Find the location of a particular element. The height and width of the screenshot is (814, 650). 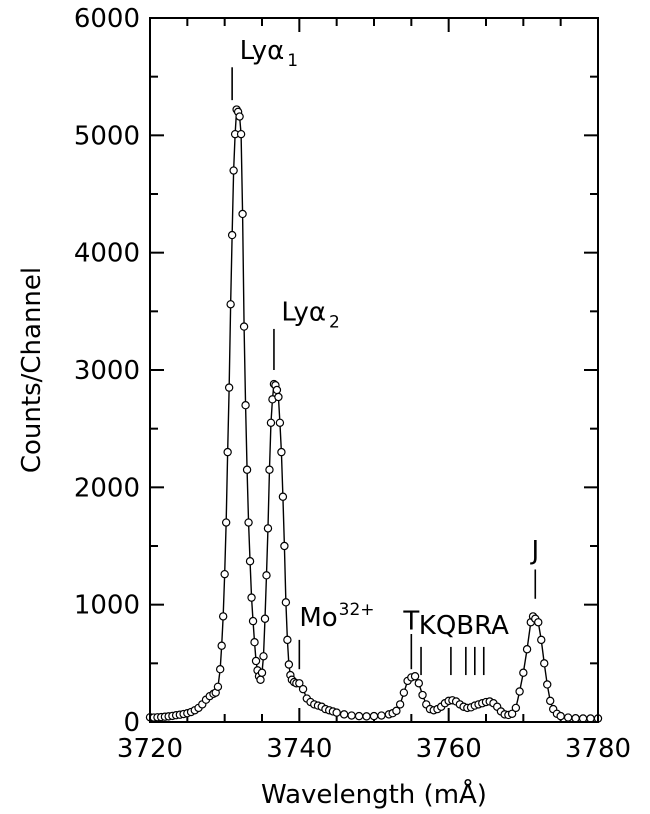

kqbra-label: KQBRA is located at coordinates (464, 626).